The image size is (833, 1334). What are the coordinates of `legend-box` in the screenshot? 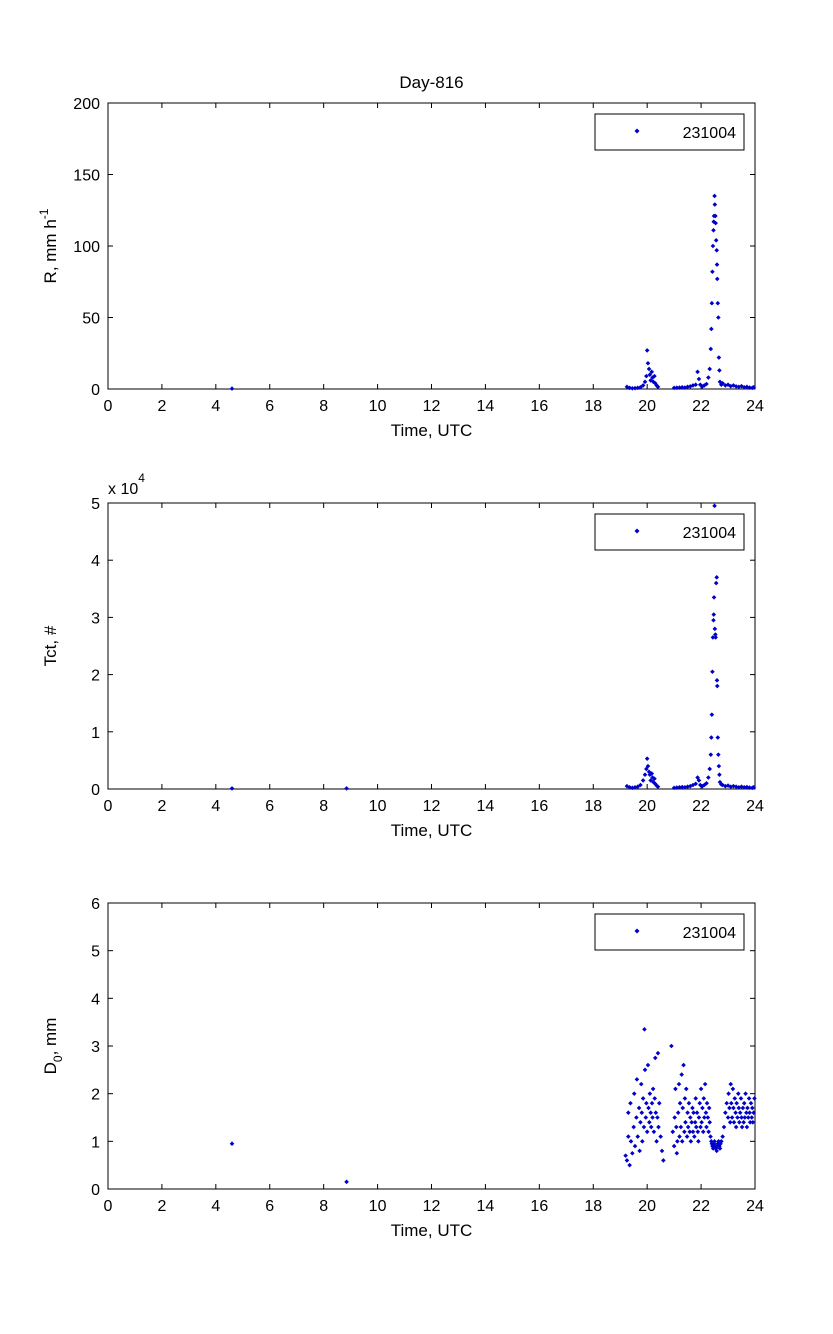 It's located at (669, 932).